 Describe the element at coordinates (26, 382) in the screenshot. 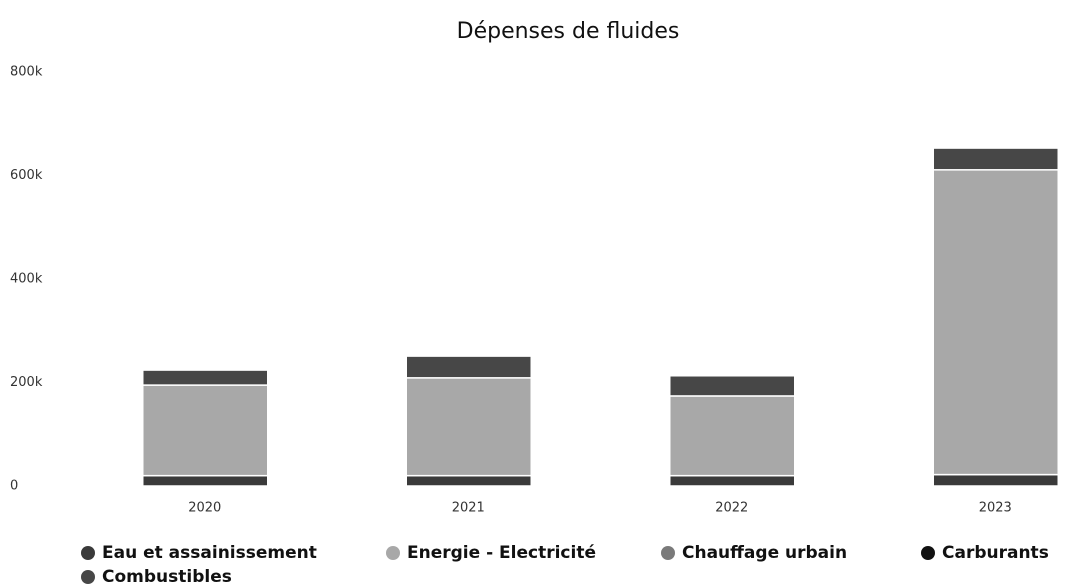

I see `y-tick-label: 200k` at that location.